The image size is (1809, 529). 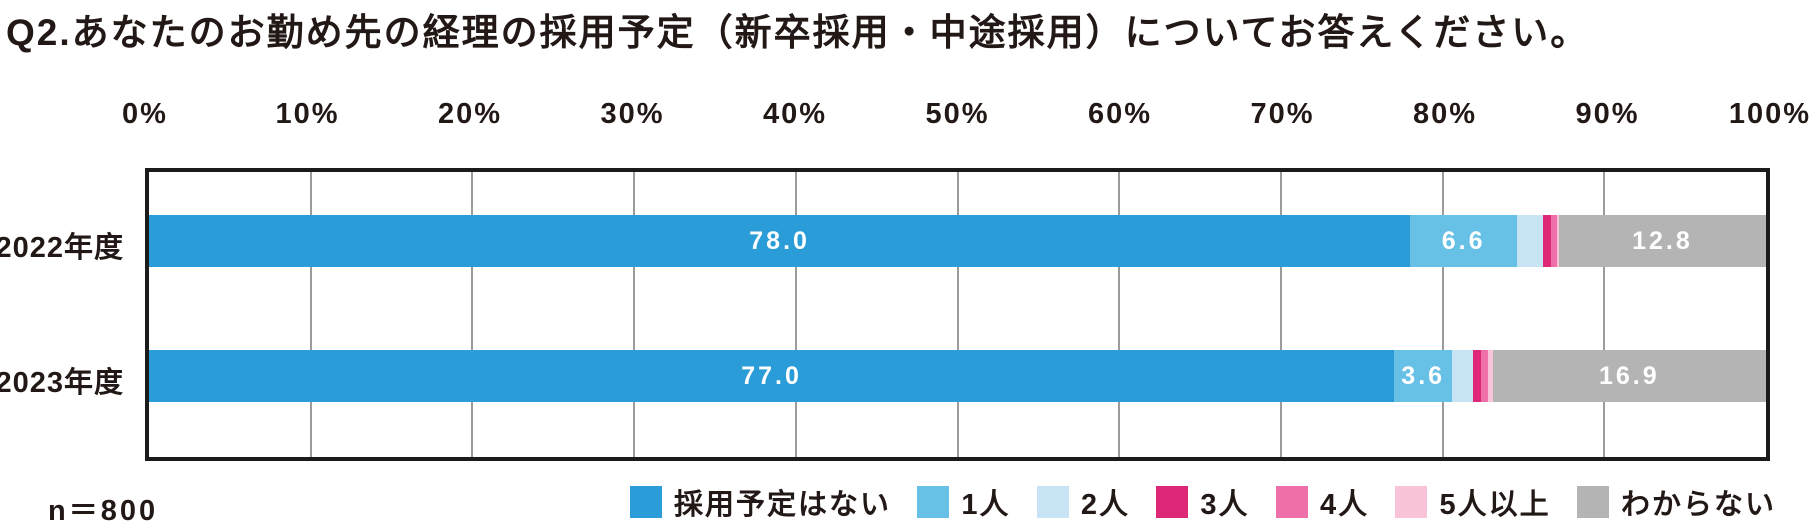 I want to click on axis-tick-label: 20%, so click(x=470, y=114).